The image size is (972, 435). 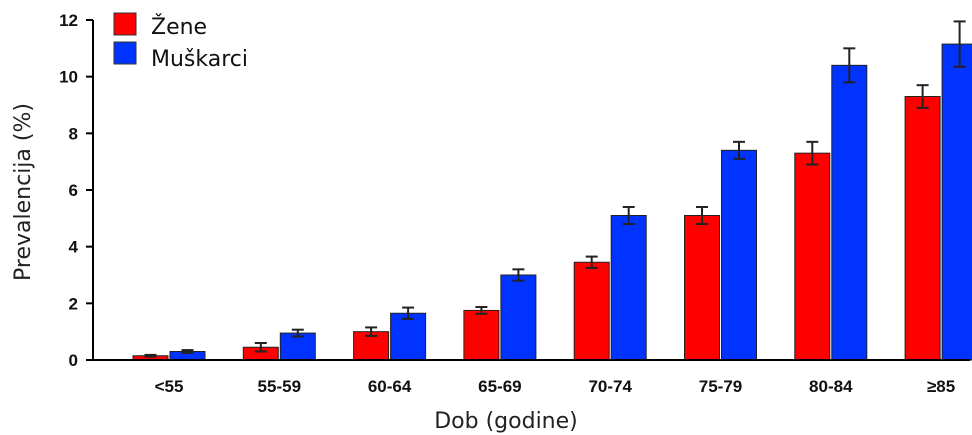 I want to click on y-axis: 0 2 4 6 8 10 12, so click(x=76, y=190).